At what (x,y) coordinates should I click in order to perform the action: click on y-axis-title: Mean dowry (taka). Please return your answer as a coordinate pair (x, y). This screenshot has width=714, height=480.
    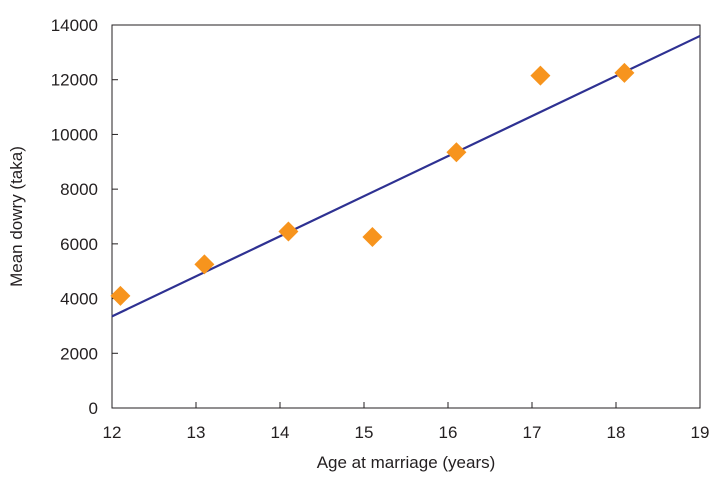
    Looking at the image, I should click on (16, 216).